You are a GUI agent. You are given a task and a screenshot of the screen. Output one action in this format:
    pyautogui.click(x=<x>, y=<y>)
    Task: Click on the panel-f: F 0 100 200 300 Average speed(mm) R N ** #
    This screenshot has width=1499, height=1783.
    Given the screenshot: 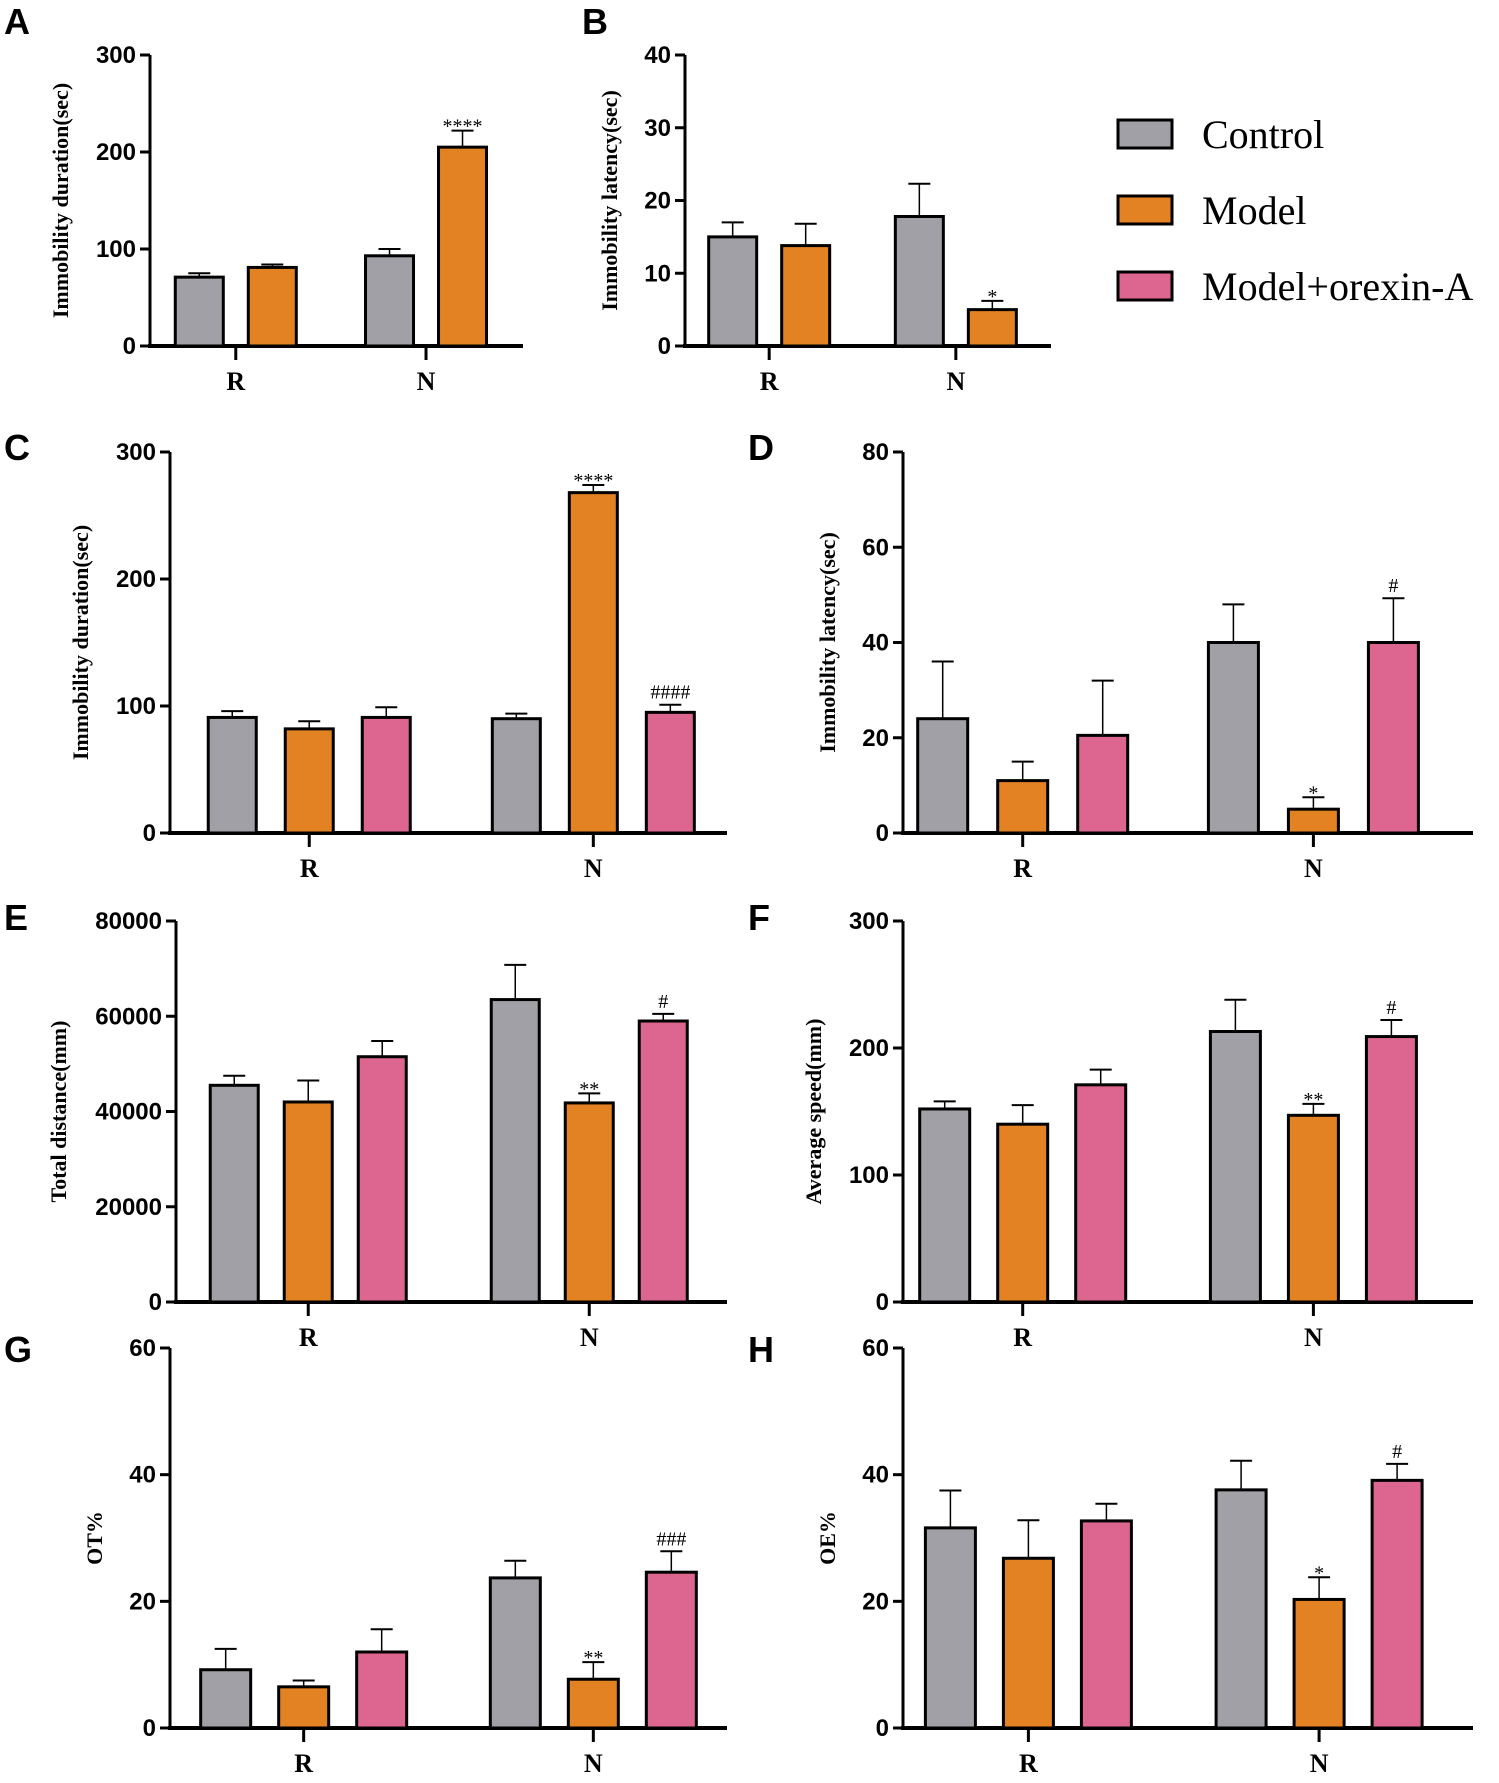 What is the action you would take?
    pyautogui.click(x=1110, y=1124)
    